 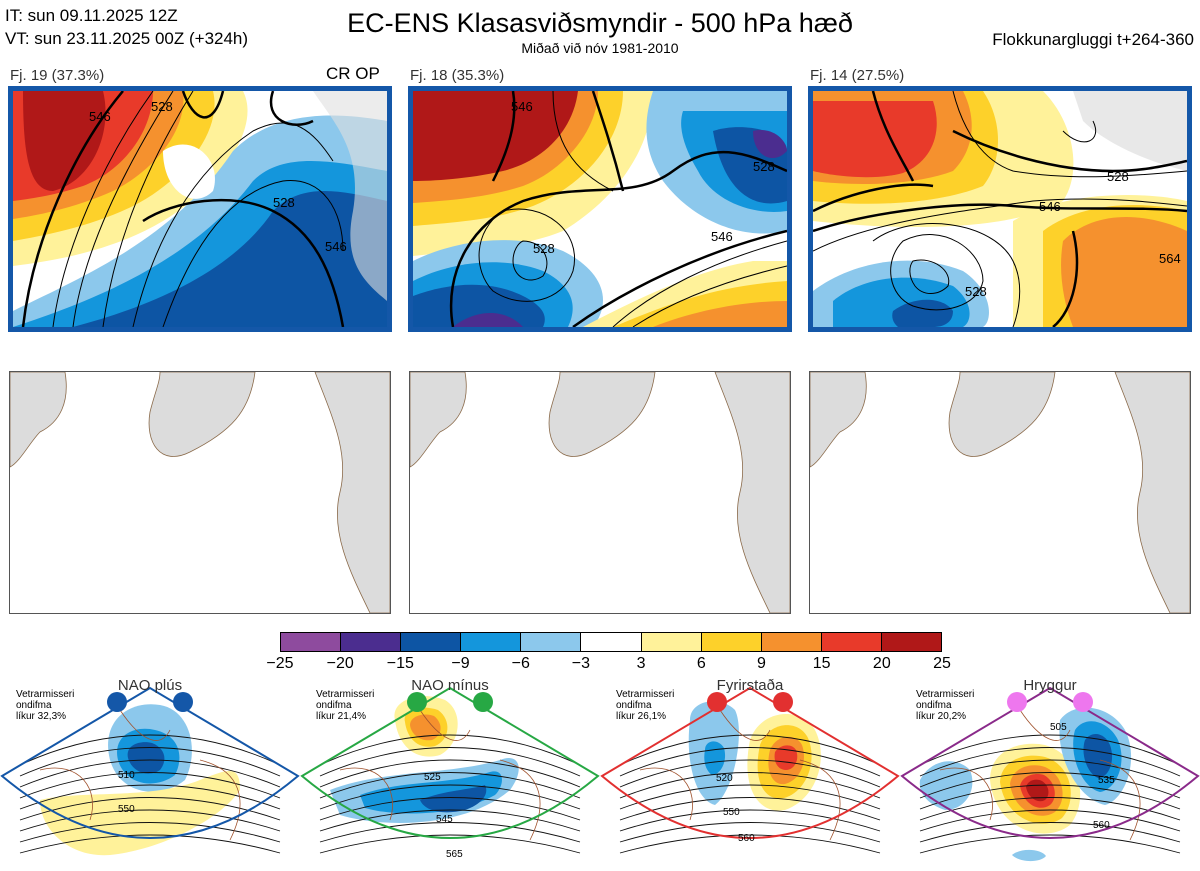 I want to click on regime-map-2: 525 545 565, so click(x=450, y=773).